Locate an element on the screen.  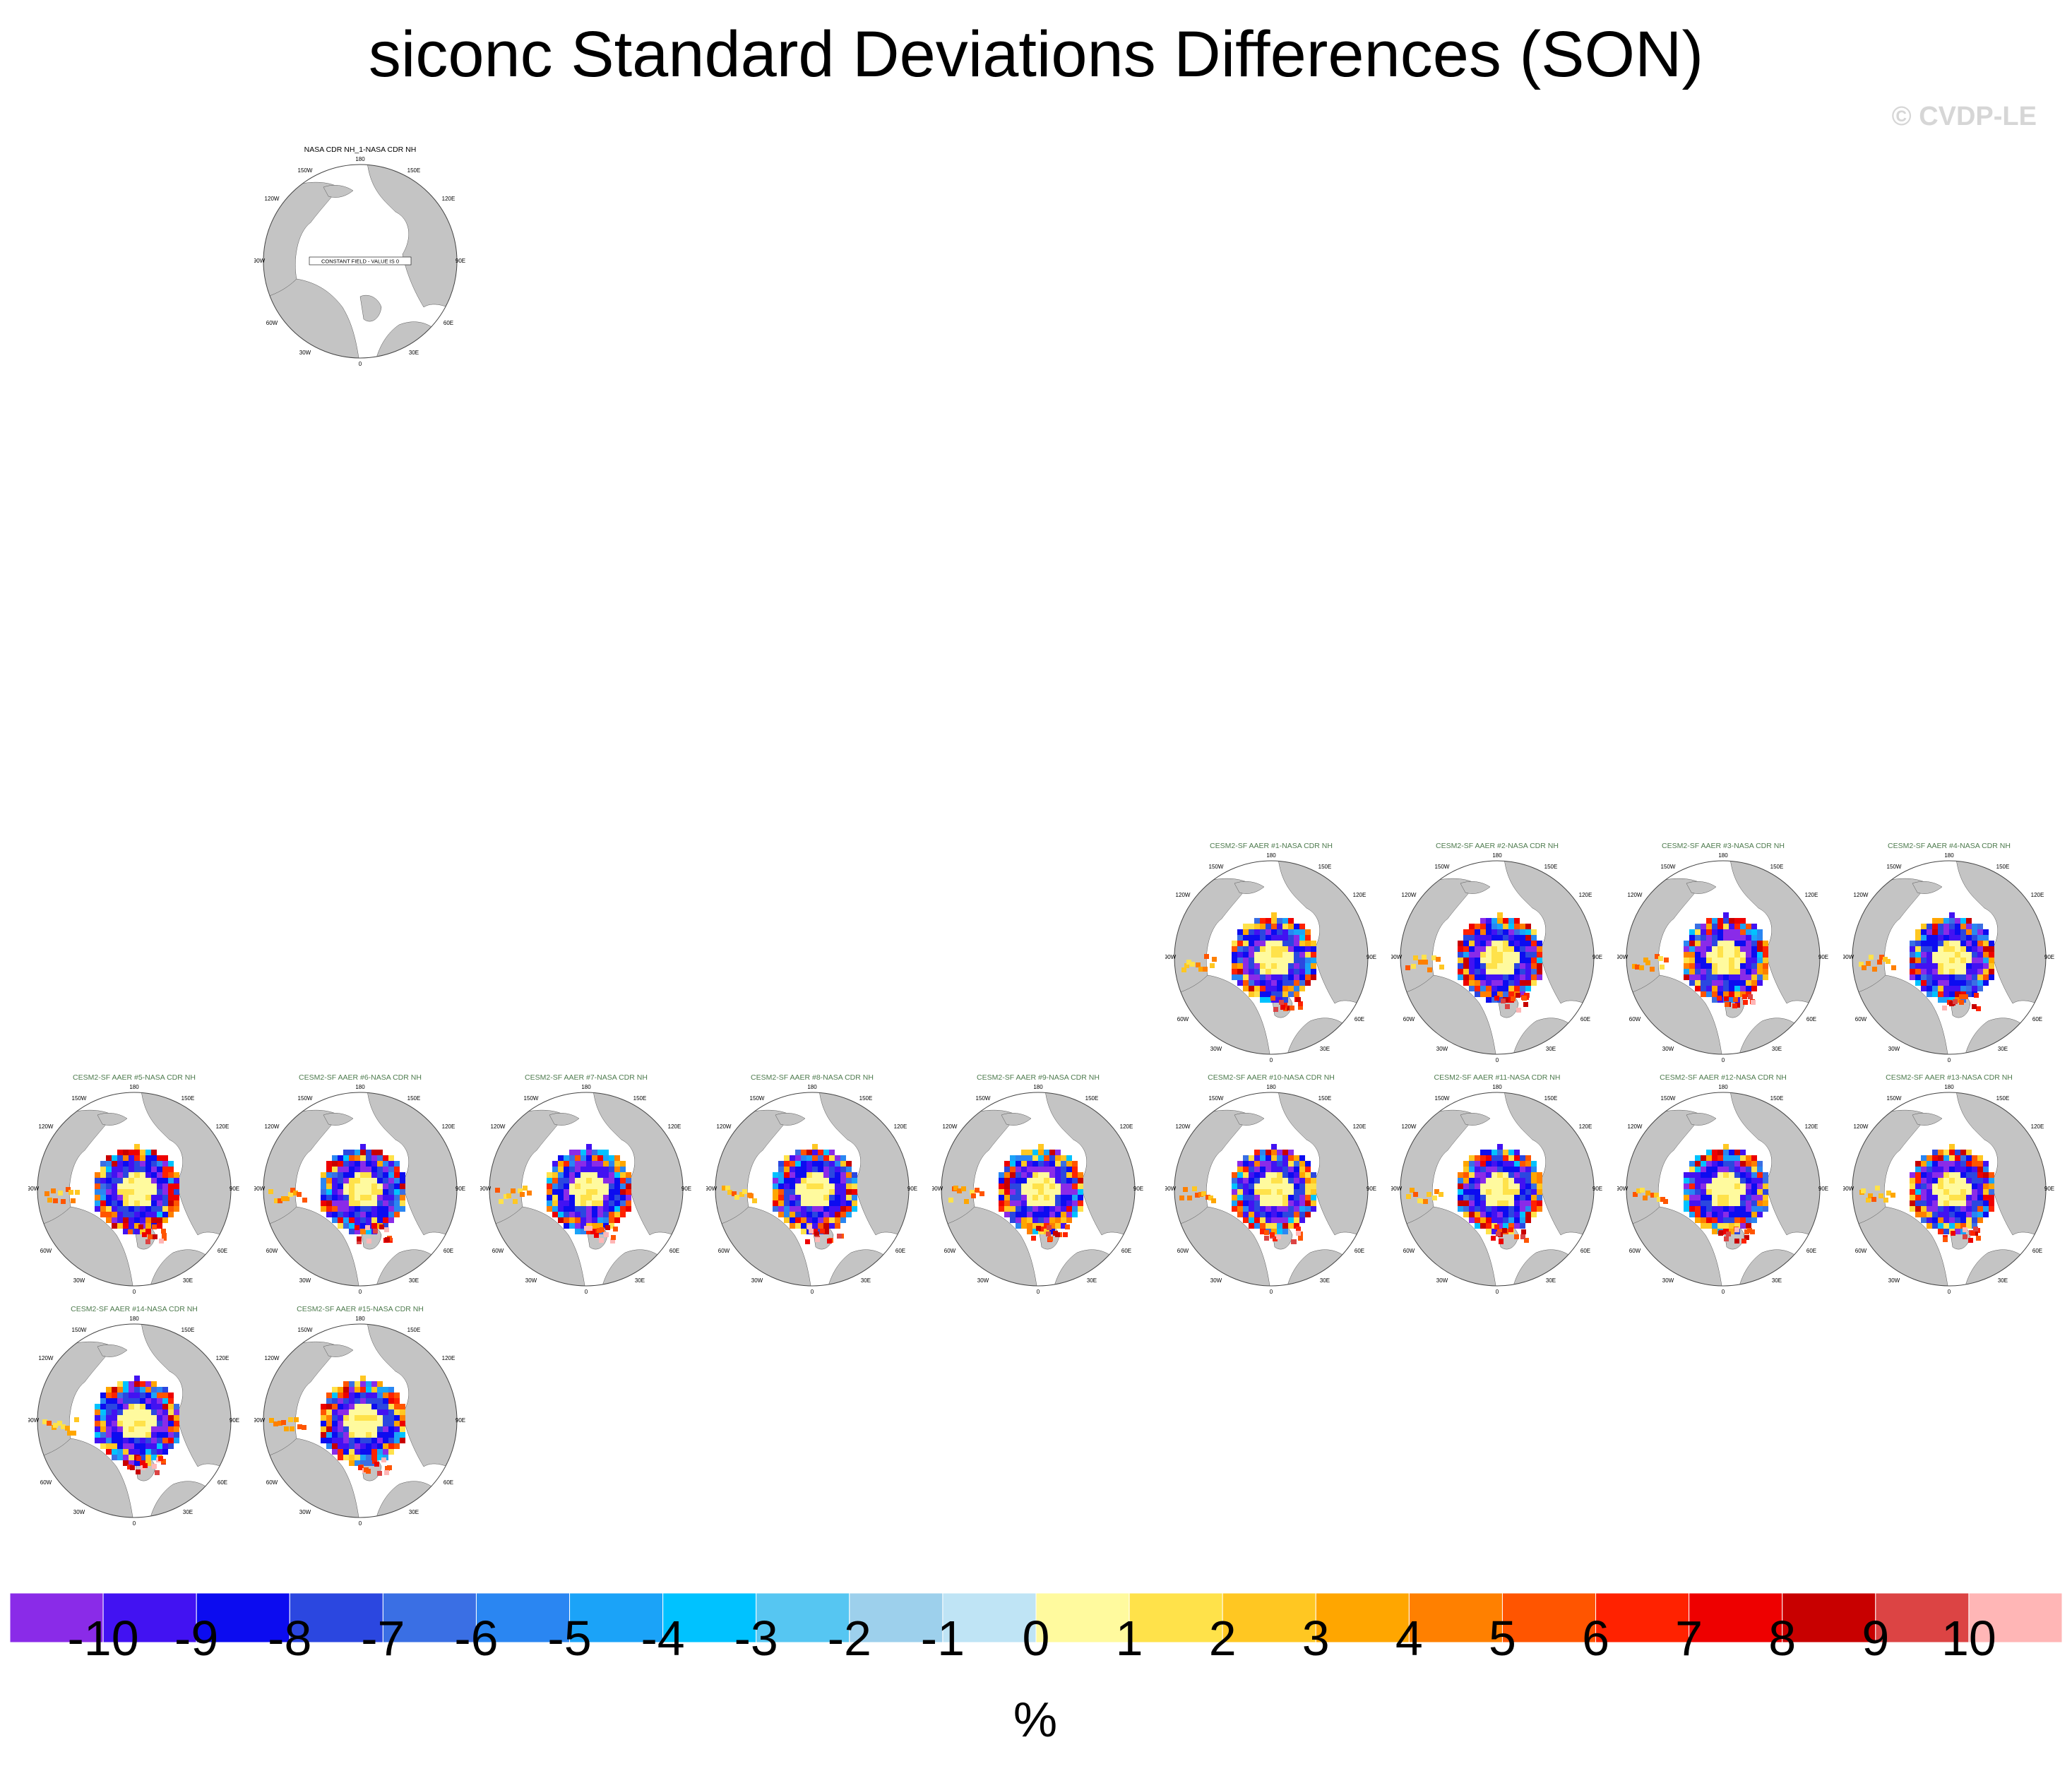
colorbar-tick-label: -2 is located at coordinates (849, 1638).